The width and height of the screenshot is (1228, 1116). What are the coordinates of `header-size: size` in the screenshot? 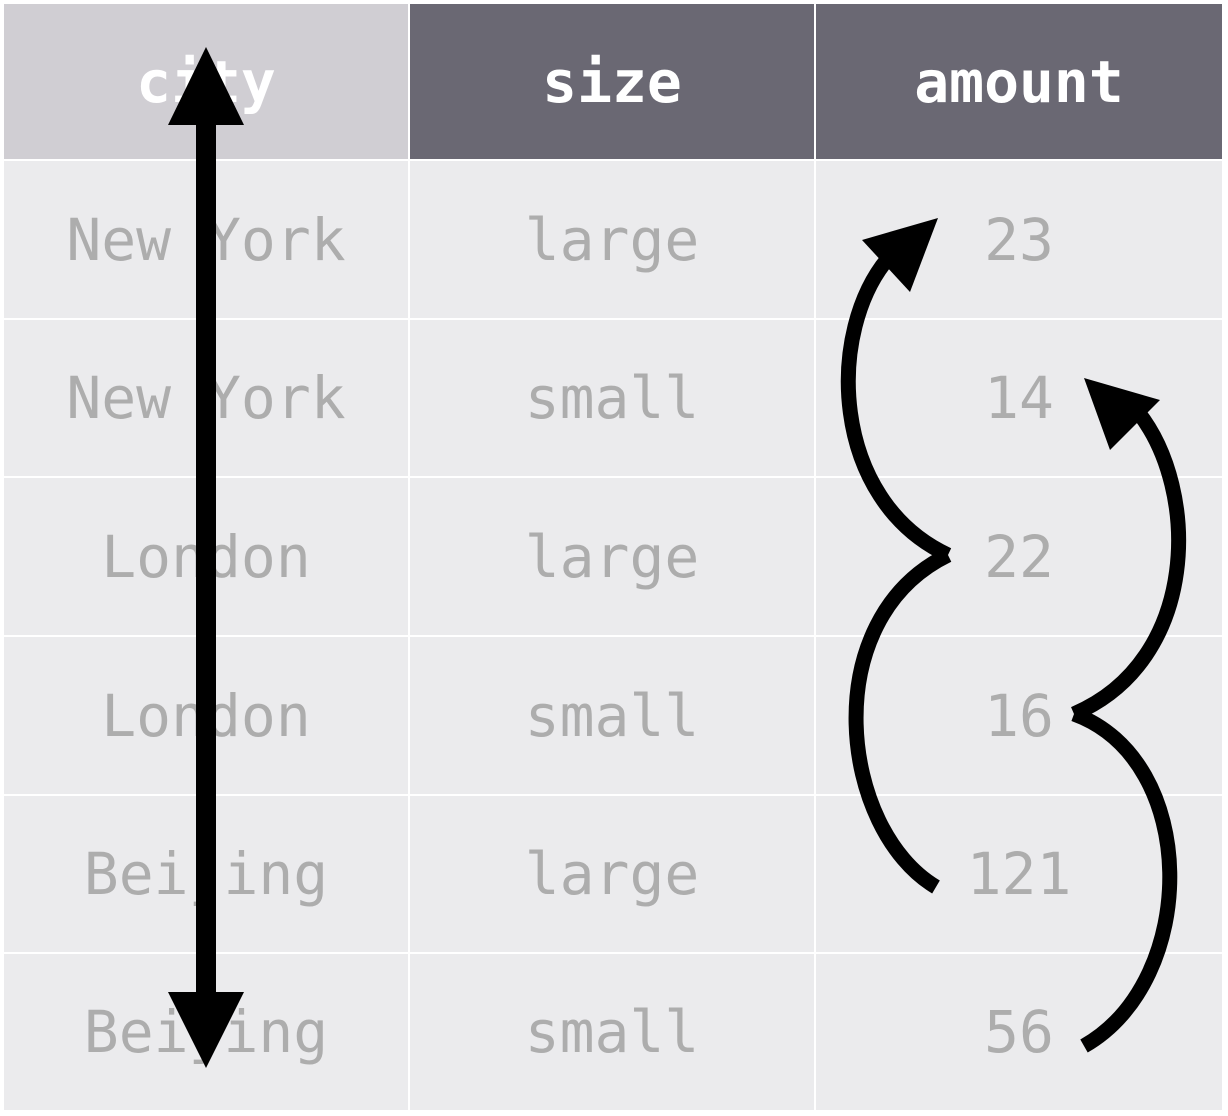 It's located at (612, 81).